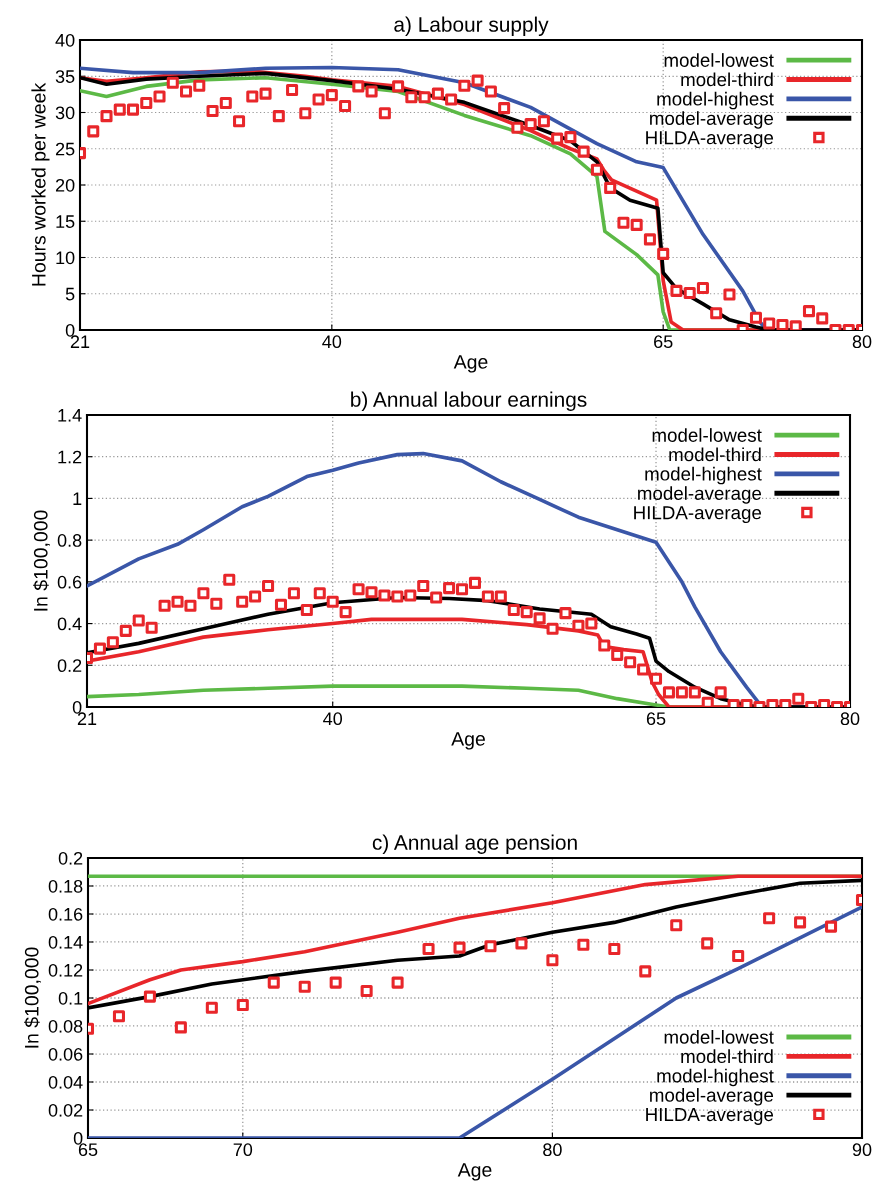 This screenshot has height=1198, width=873. I want to click on y-tick-label: 35, so click(65, 76).